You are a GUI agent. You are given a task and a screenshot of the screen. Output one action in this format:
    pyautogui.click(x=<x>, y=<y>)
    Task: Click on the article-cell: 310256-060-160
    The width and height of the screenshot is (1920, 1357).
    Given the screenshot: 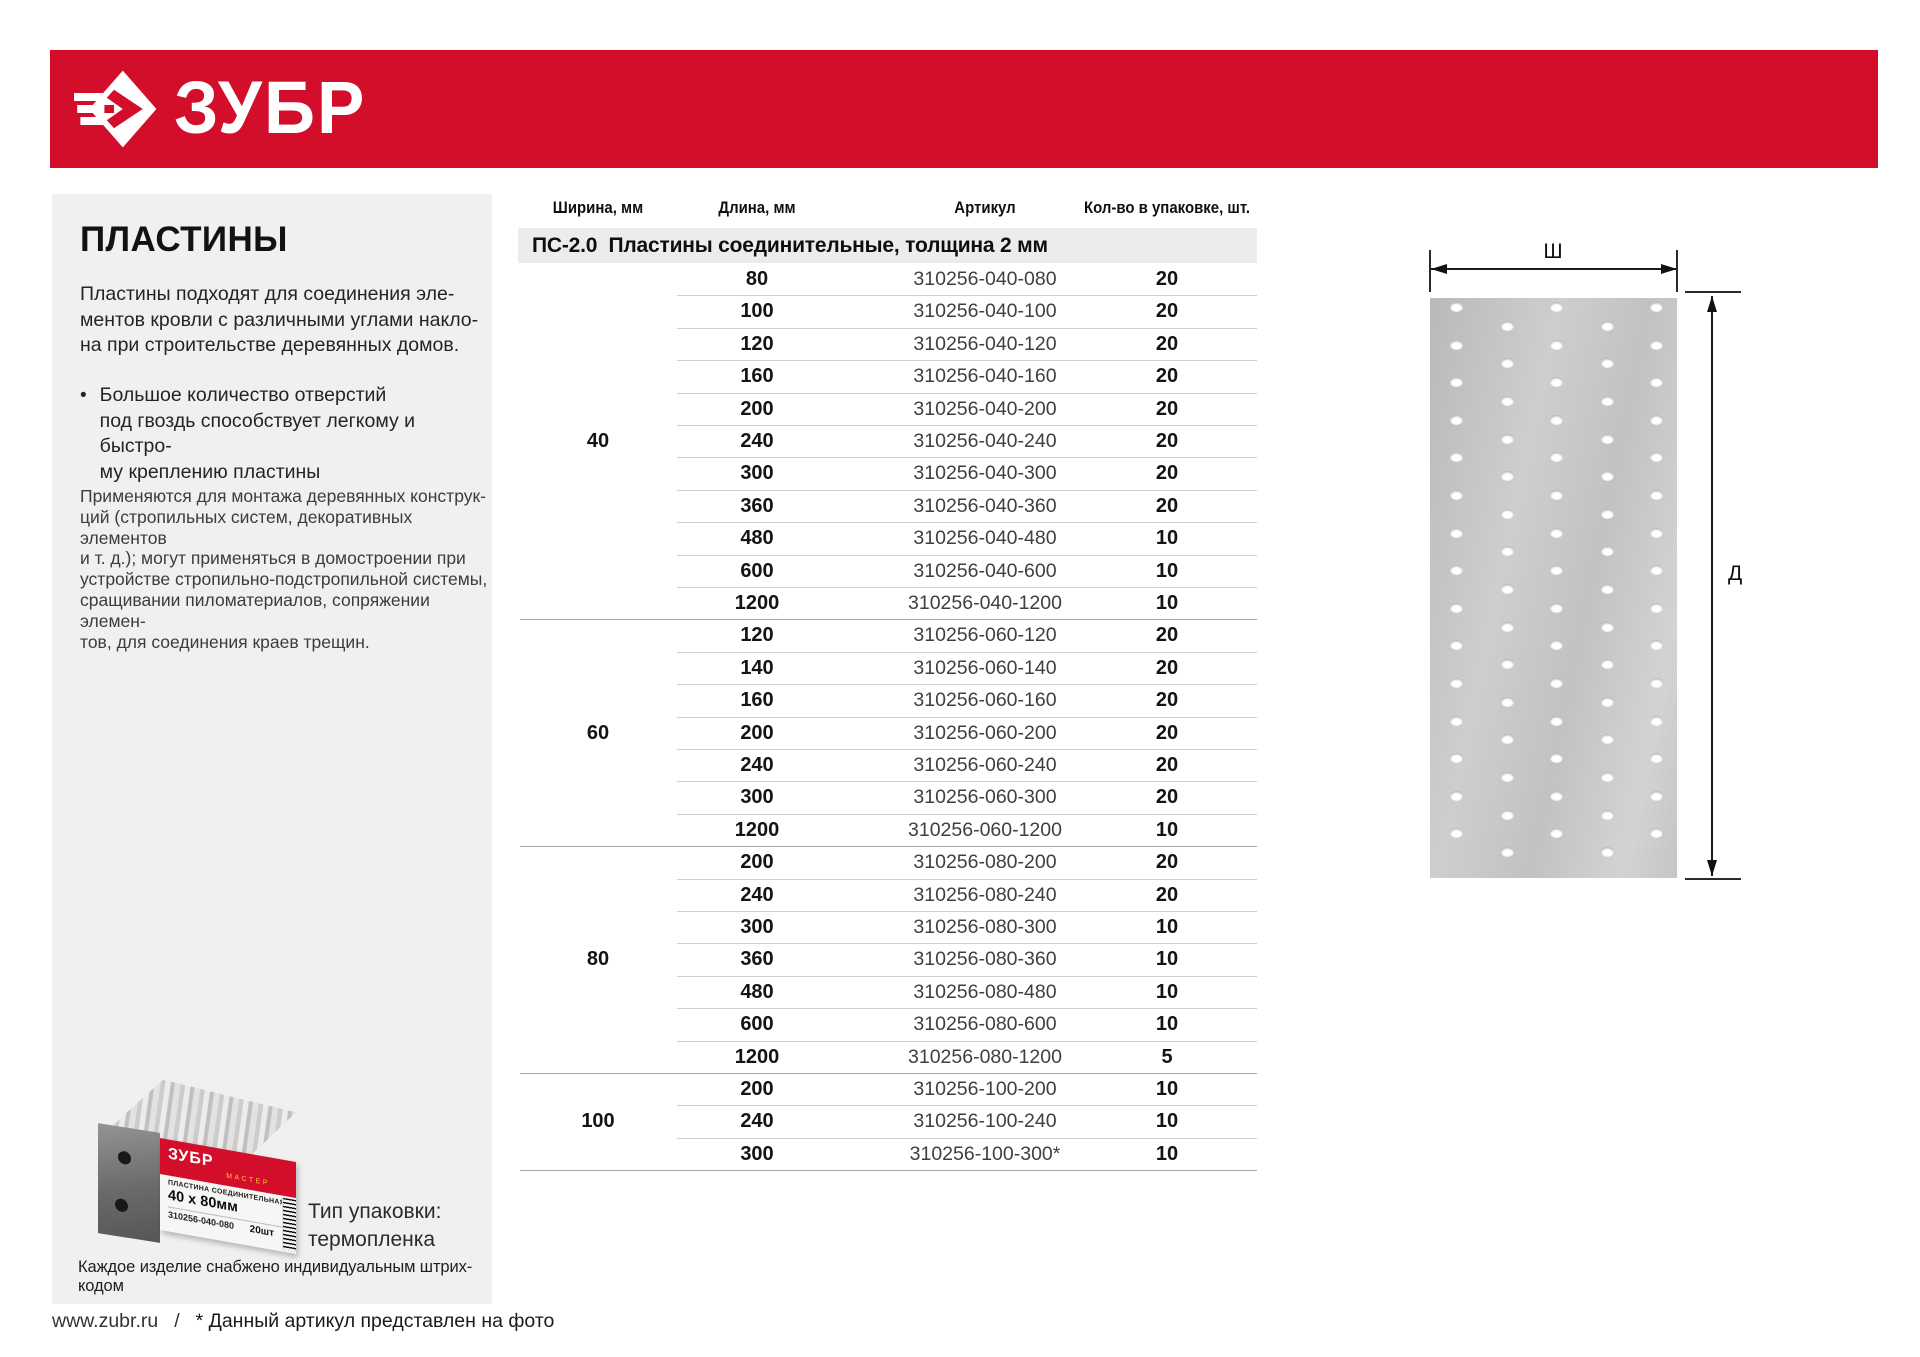 What is the action you would take?
    pyautogui.click(x=985, y=700)
    